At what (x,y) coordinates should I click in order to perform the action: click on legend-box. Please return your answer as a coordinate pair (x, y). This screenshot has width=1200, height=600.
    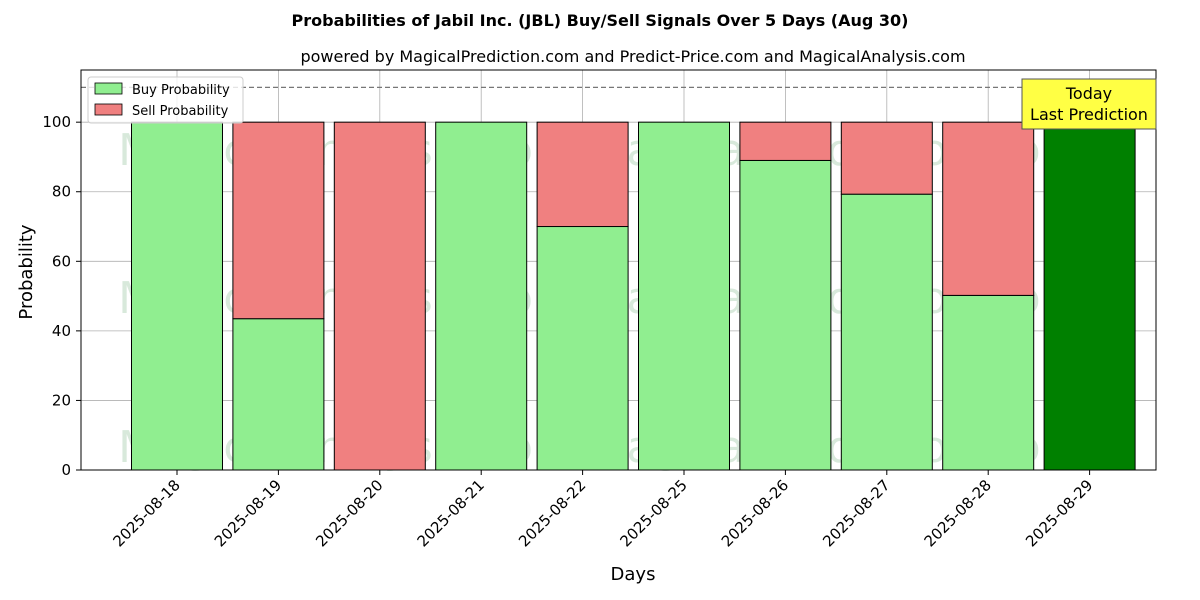
    Looking at the image, I should click on (165, 100).